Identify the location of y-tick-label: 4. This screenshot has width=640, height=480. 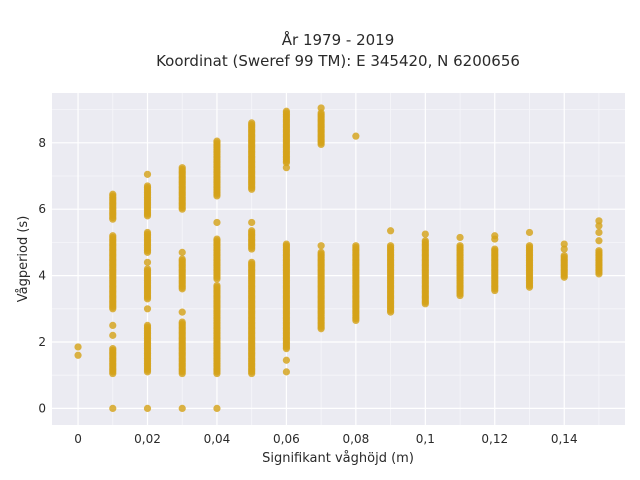
(42, 276).